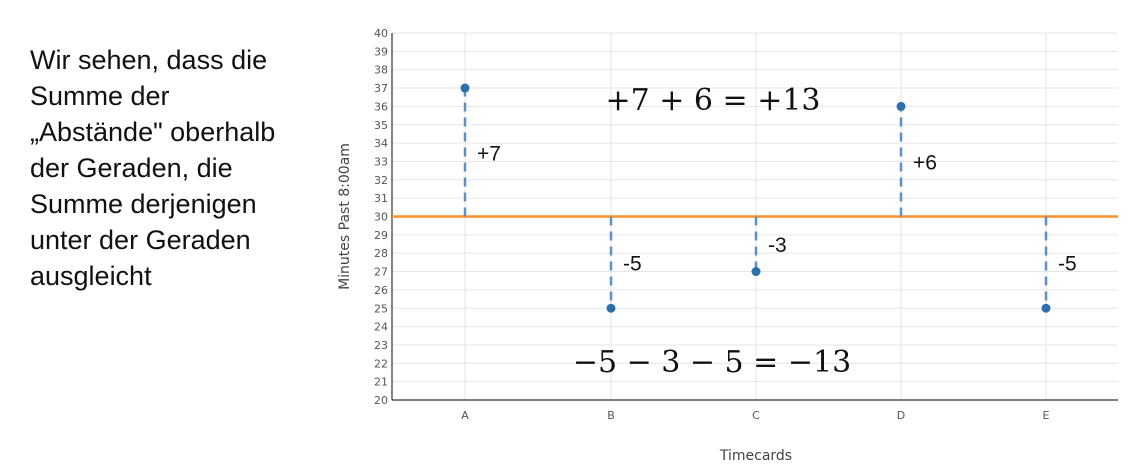 The image size is (1133, 469). I want to click on y-tick-label: 30, so click(381, 217).